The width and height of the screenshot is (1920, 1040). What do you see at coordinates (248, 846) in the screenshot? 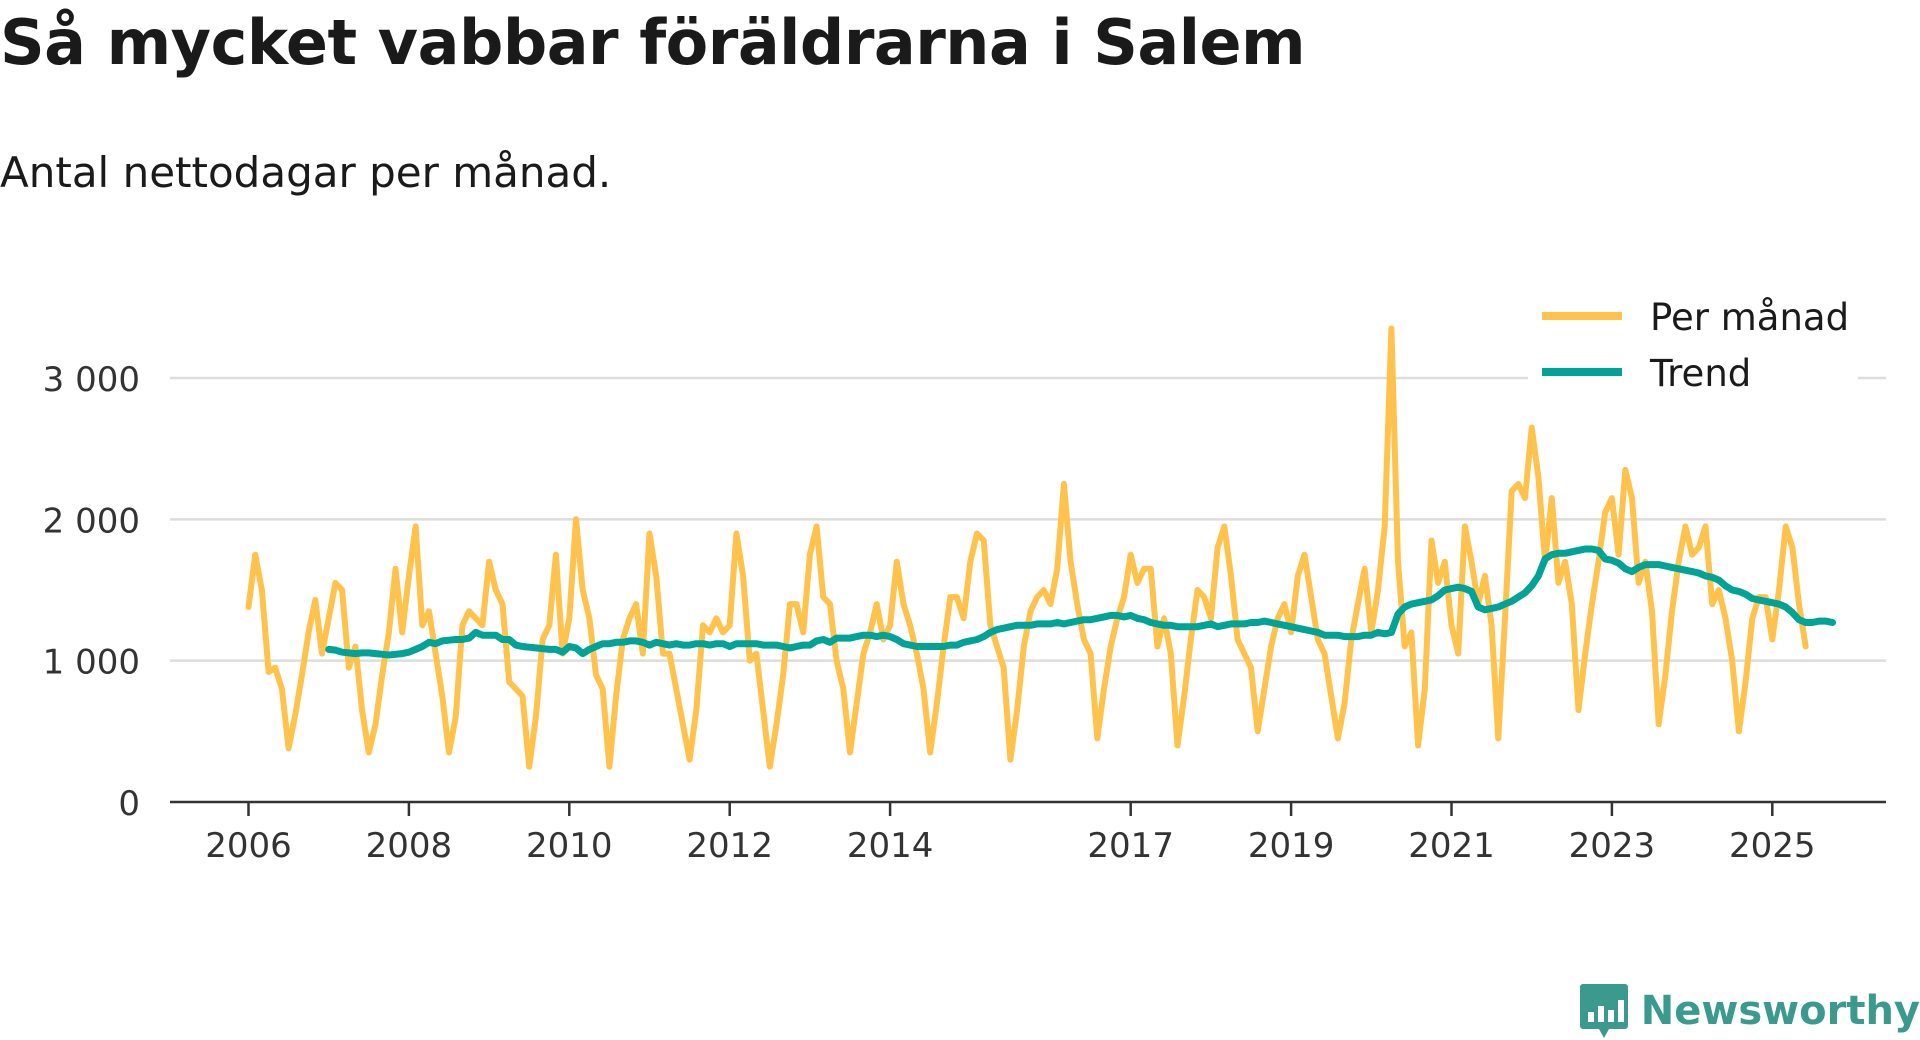
I see `x-tick-label: 2006` at bounding box center [248, 846].